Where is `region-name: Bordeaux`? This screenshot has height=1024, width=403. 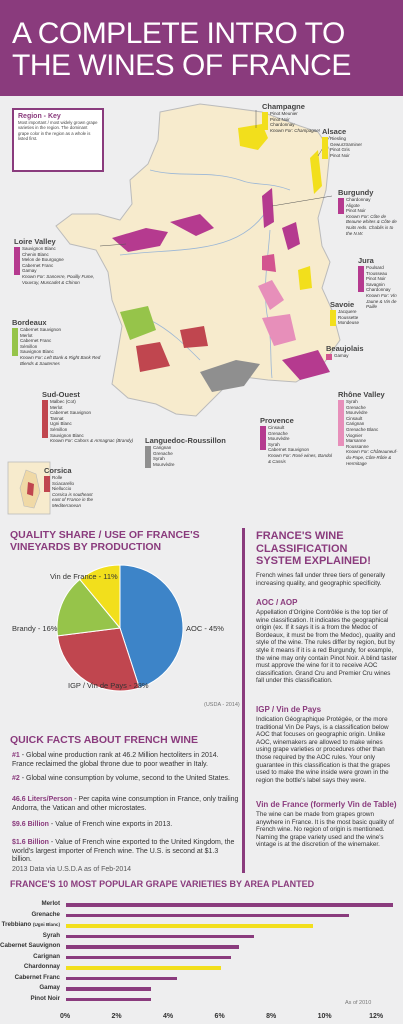
region-name: Bordeaux is located at coordinates (29, 322).